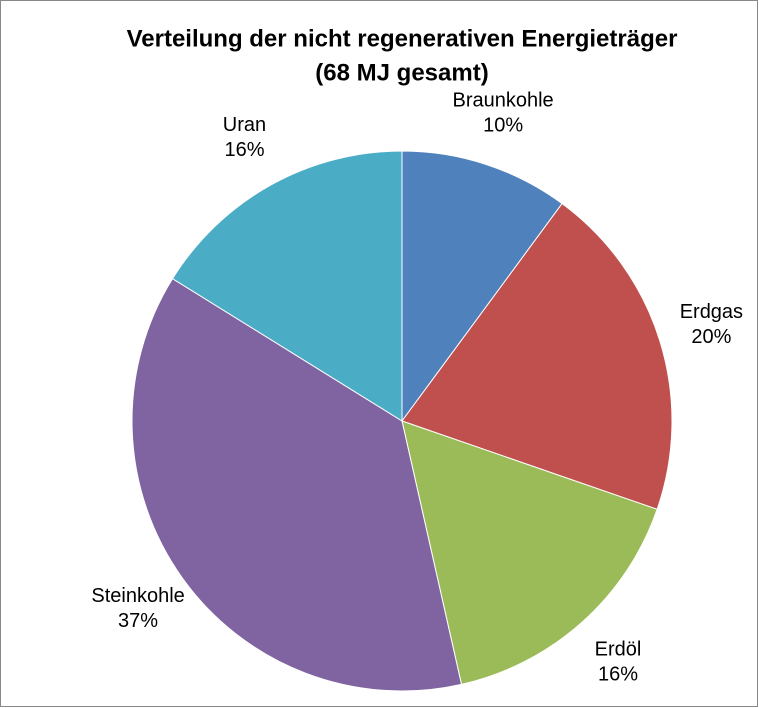  I want to click on slice-label: Uran, so click(244, 125).